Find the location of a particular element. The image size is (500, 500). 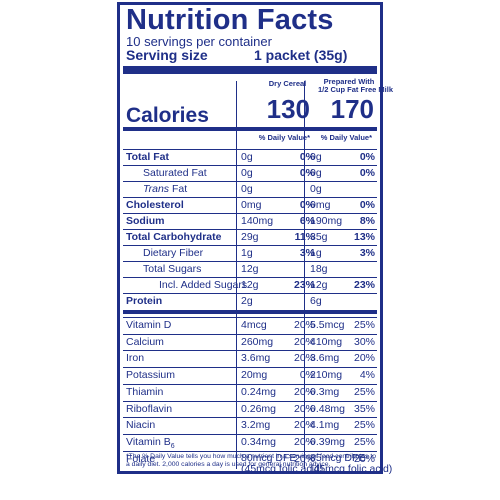

nutrient-dry-amt: 4mcg is located at coordinates (254, 325).